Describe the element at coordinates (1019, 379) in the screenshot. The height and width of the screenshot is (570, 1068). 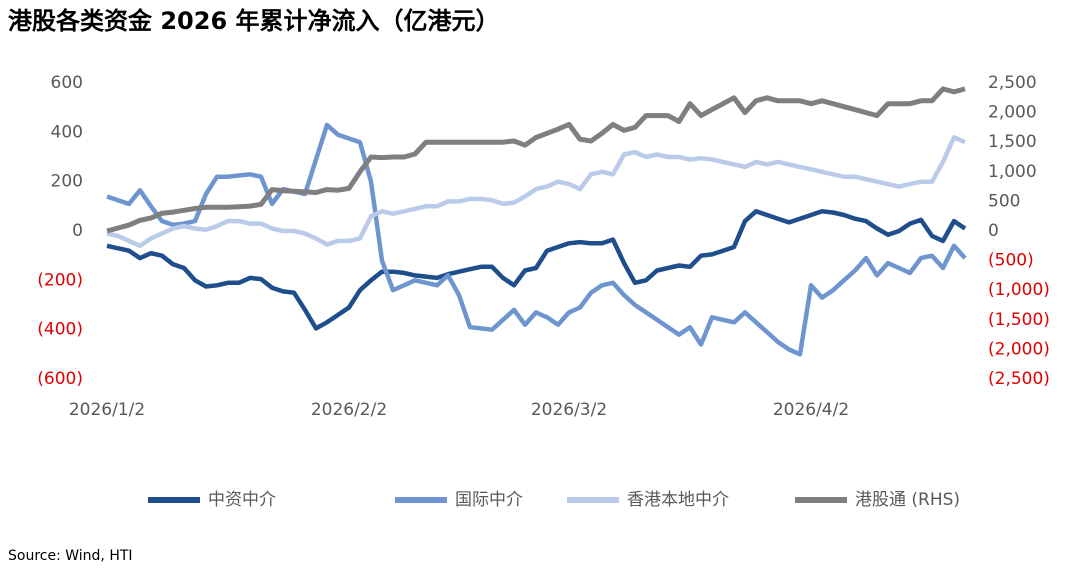
I see `y2-tick-label: (2,500)` at that location.